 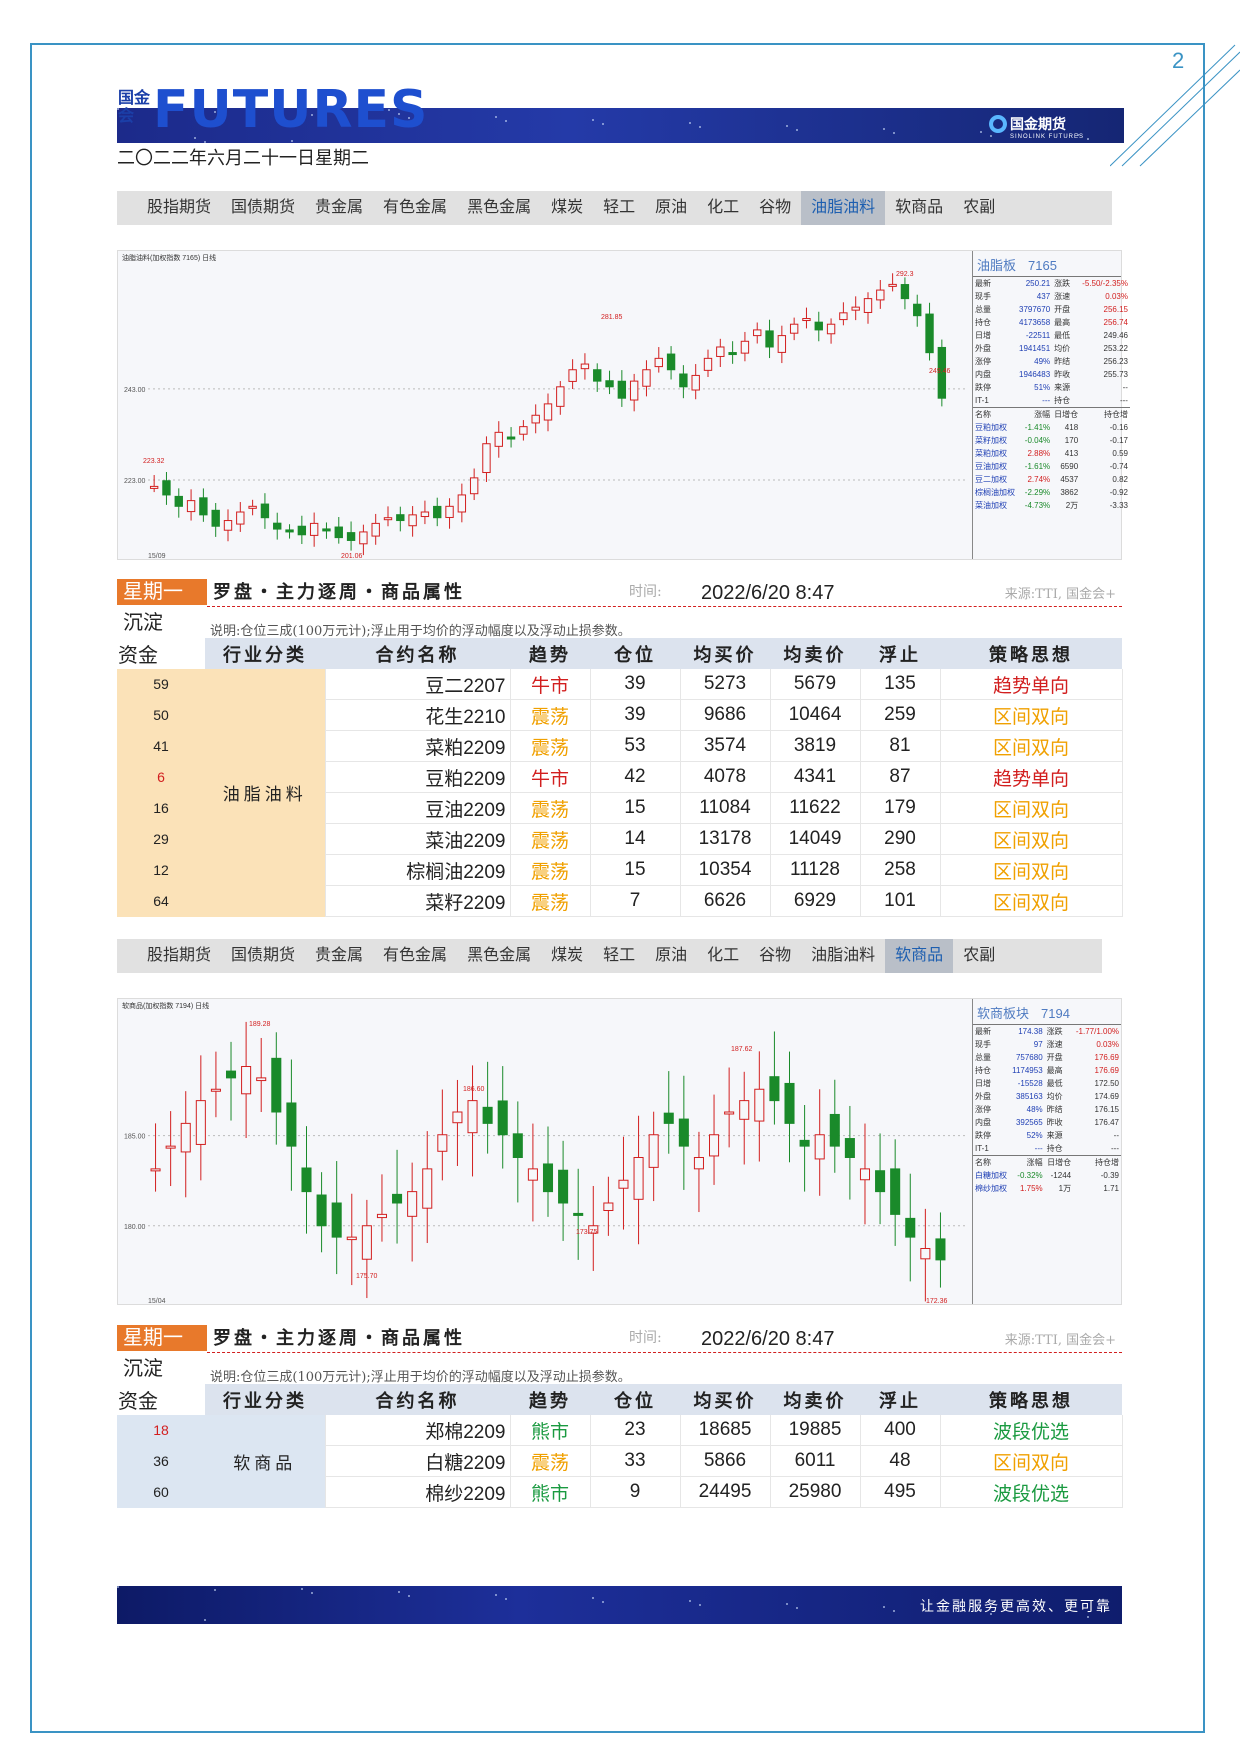 I want to click on quote-cell: 现手, so click(x=983, y=1044).